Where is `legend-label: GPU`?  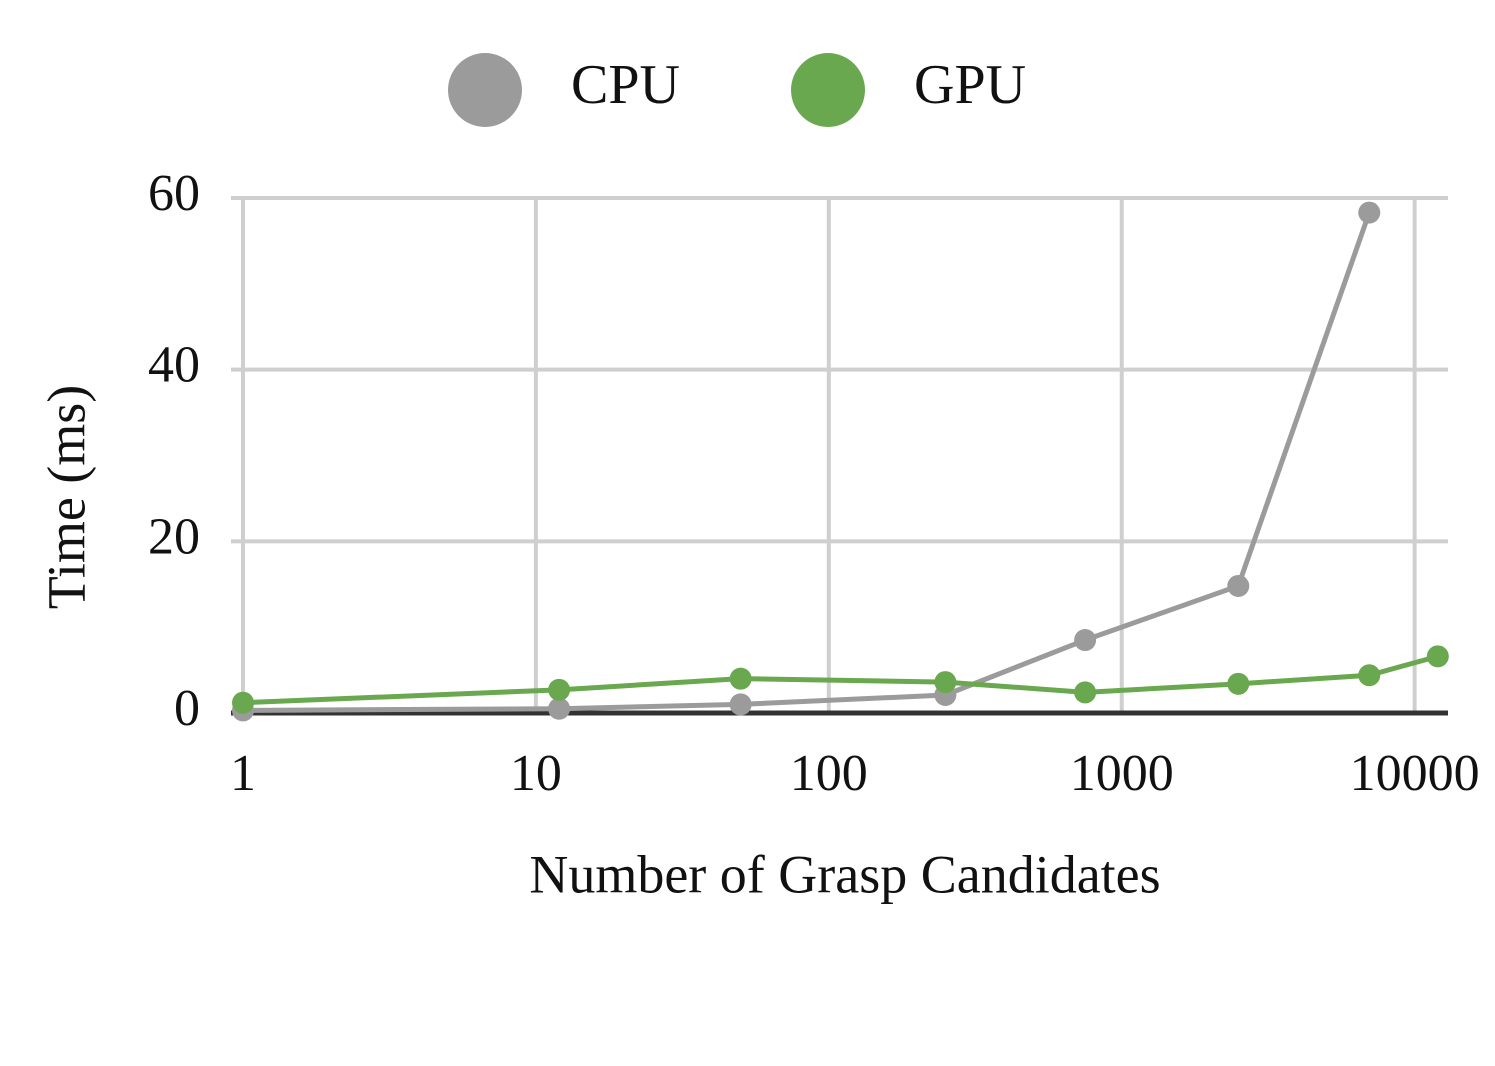
legend-label: GPU is located at coordinates (970, 85).